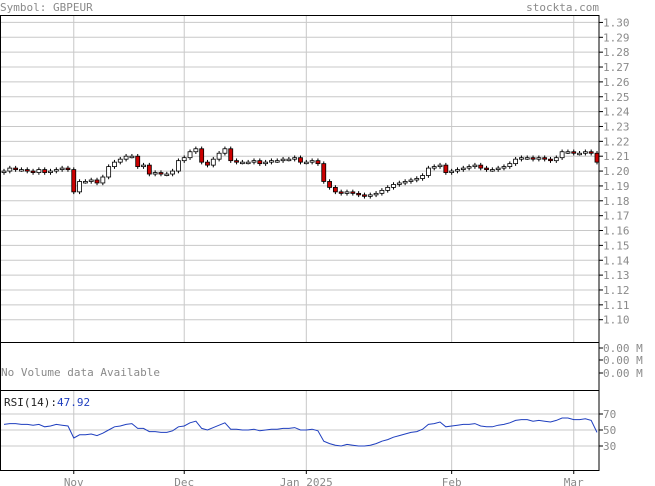 This screenshot has height=486, width=655. I want to click on price-tick-label: 1.28, so click(616, 52).